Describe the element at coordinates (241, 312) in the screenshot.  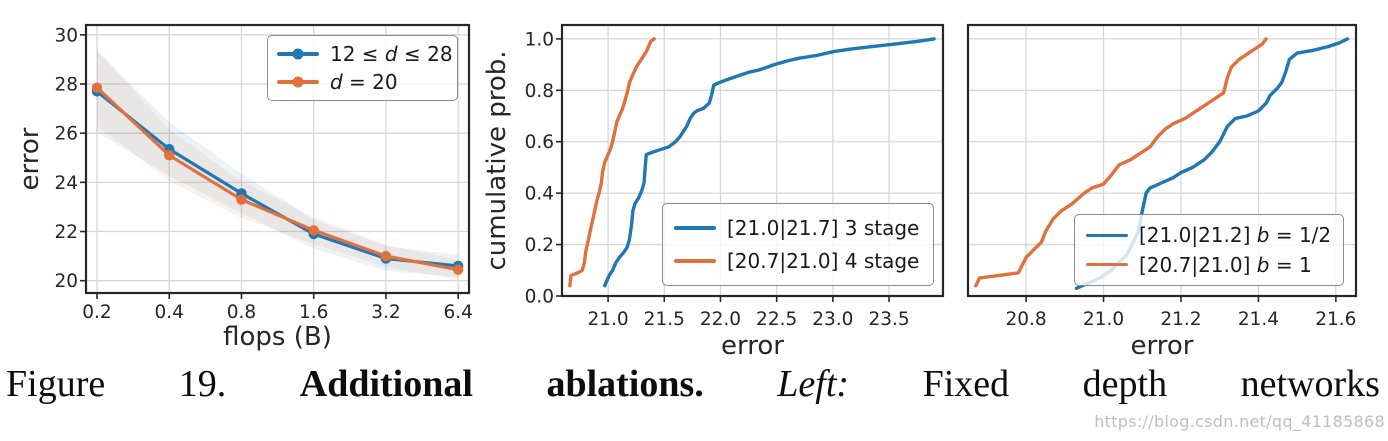
I see `x-tick-label: 0.8` at that location.